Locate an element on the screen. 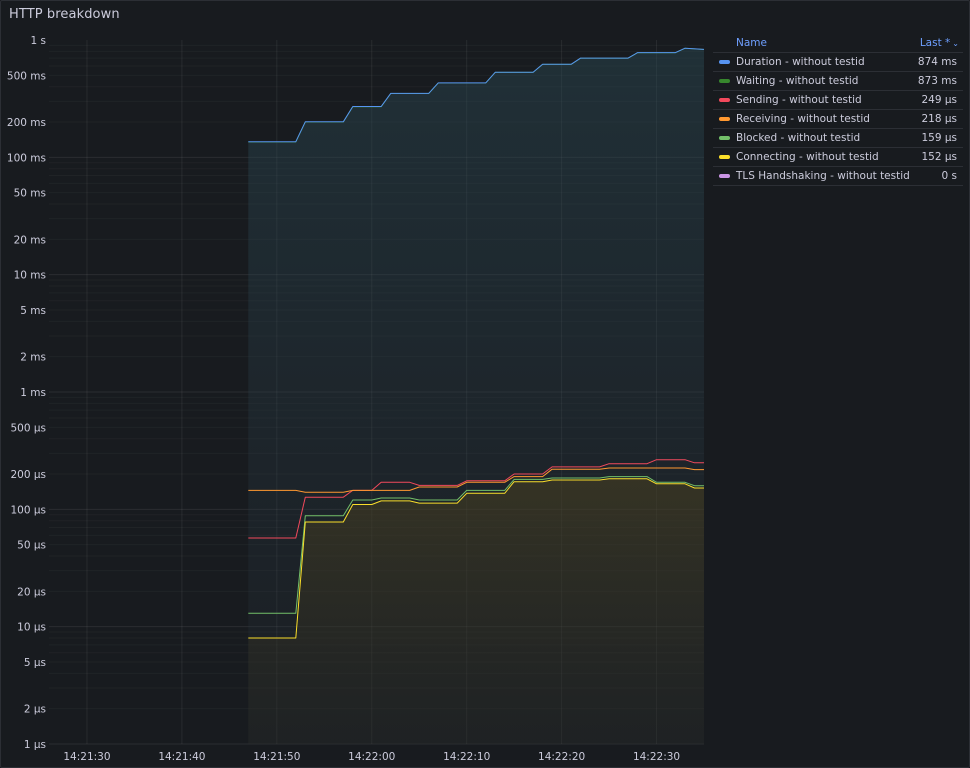  y-tick-label: 5 µs is located at coordinates (35, 663).